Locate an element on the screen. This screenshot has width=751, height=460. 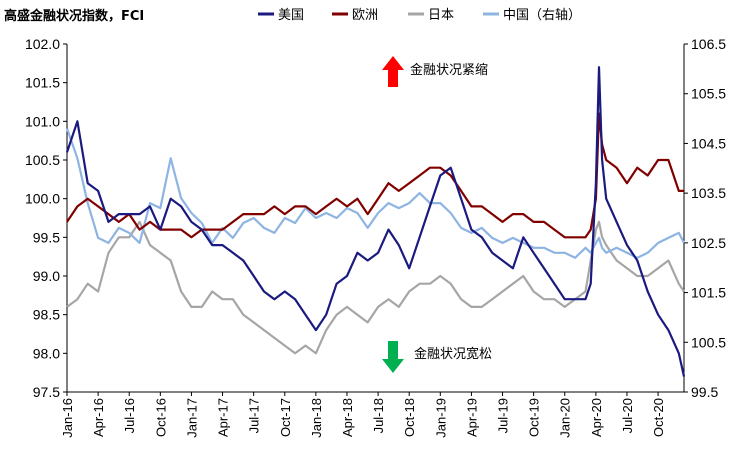
legend-entry: 美国 is located at coordinates (291, 15).